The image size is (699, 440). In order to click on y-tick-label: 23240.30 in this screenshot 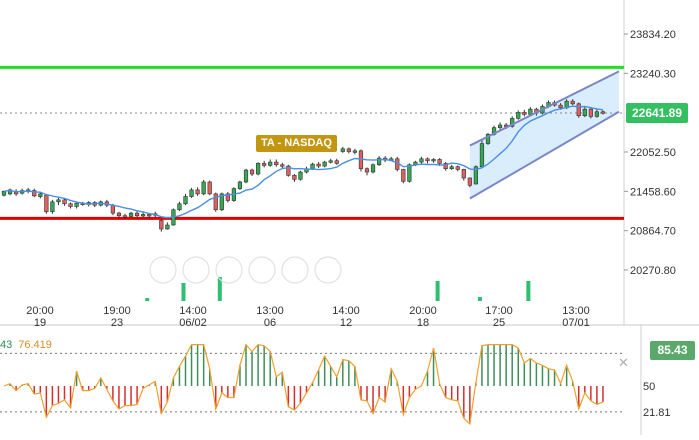, I will do `click(653, 74)`.